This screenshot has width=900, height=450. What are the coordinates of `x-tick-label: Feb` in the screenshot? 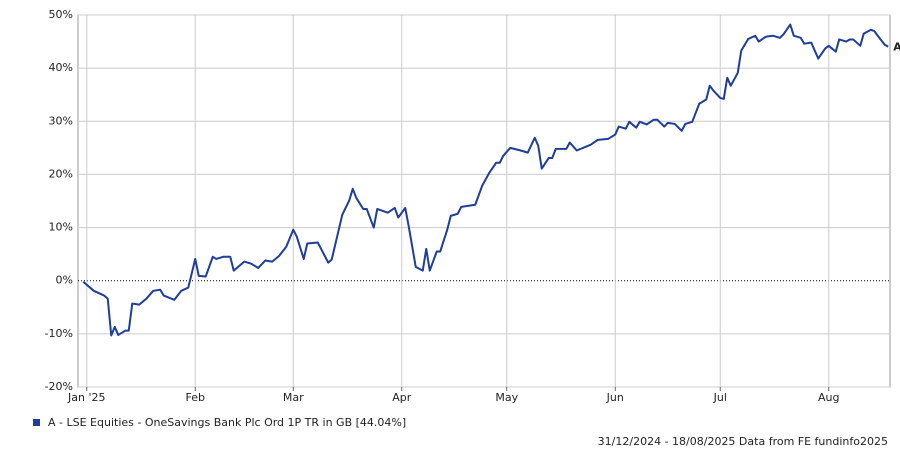 It's located at (195, 397).